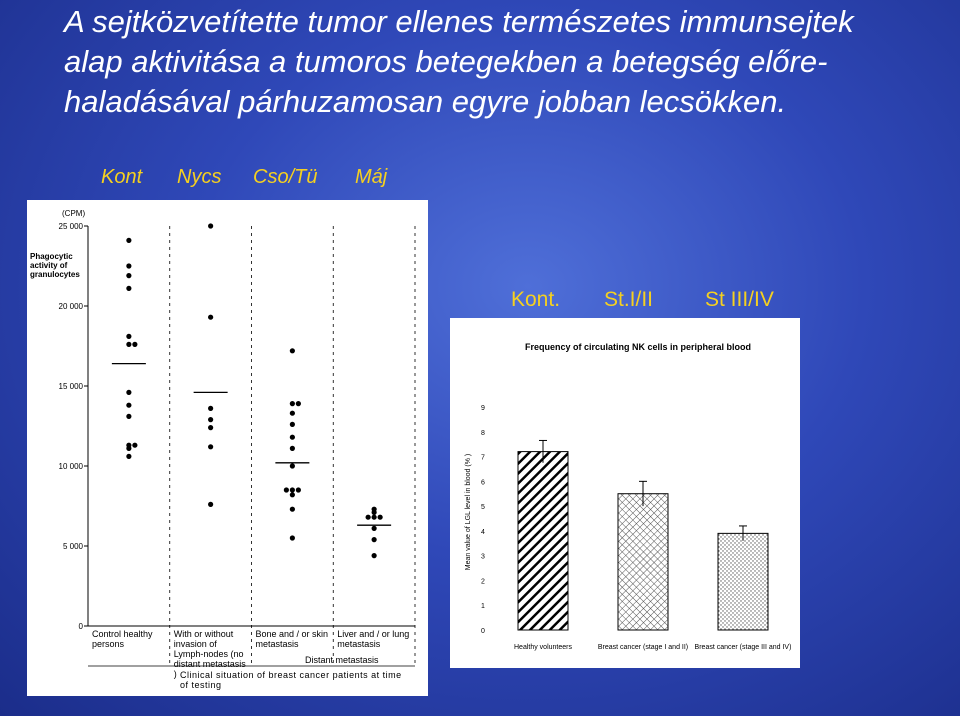 The width and height of the screenshot is (960, 716). I want to click on group-label: Cso/Tü, so click(285, 177).